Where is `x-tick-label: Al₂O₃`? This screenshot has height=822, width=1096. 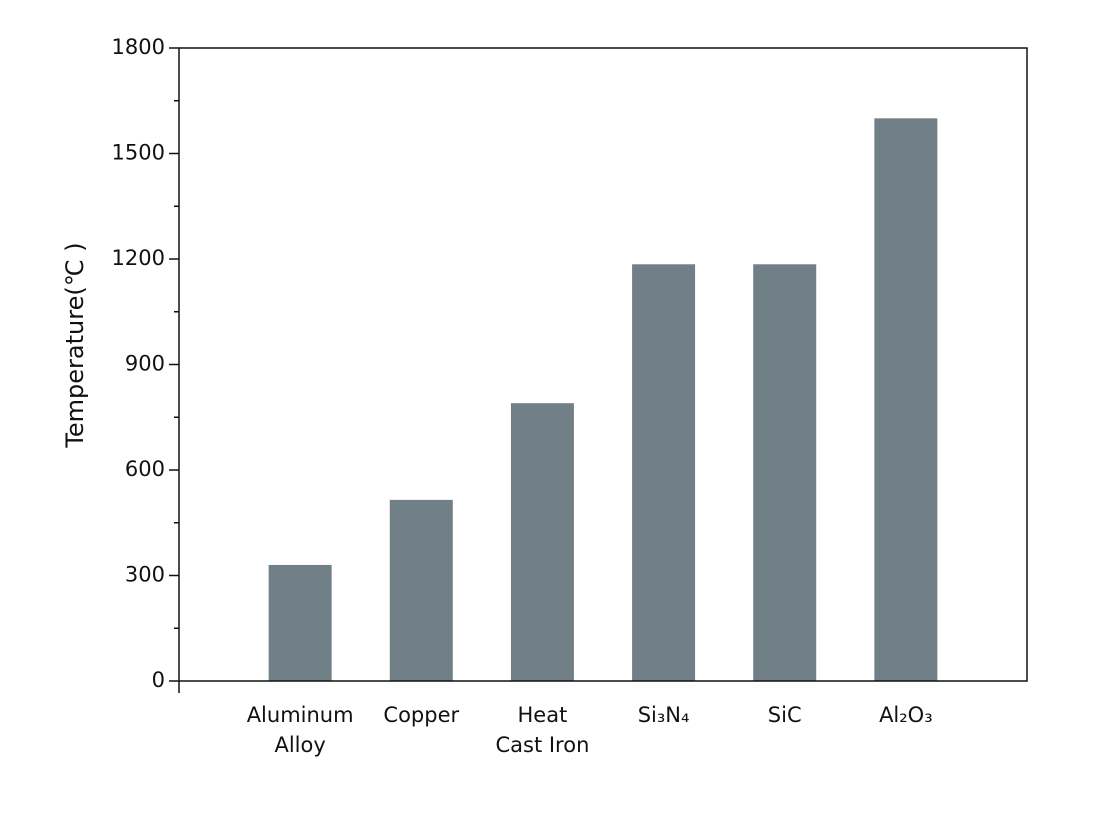
x-tick-label: Al₂O₃ is located at coordinates (906, 715).